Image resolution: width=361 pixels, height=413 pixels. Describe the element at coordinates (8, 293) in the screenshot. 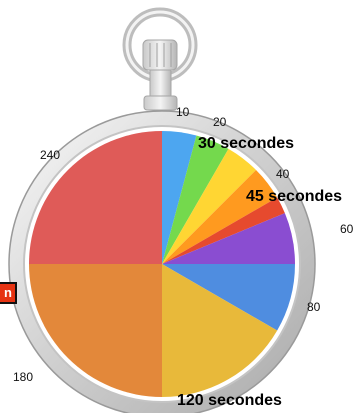

I see `side-button: n` at that location.